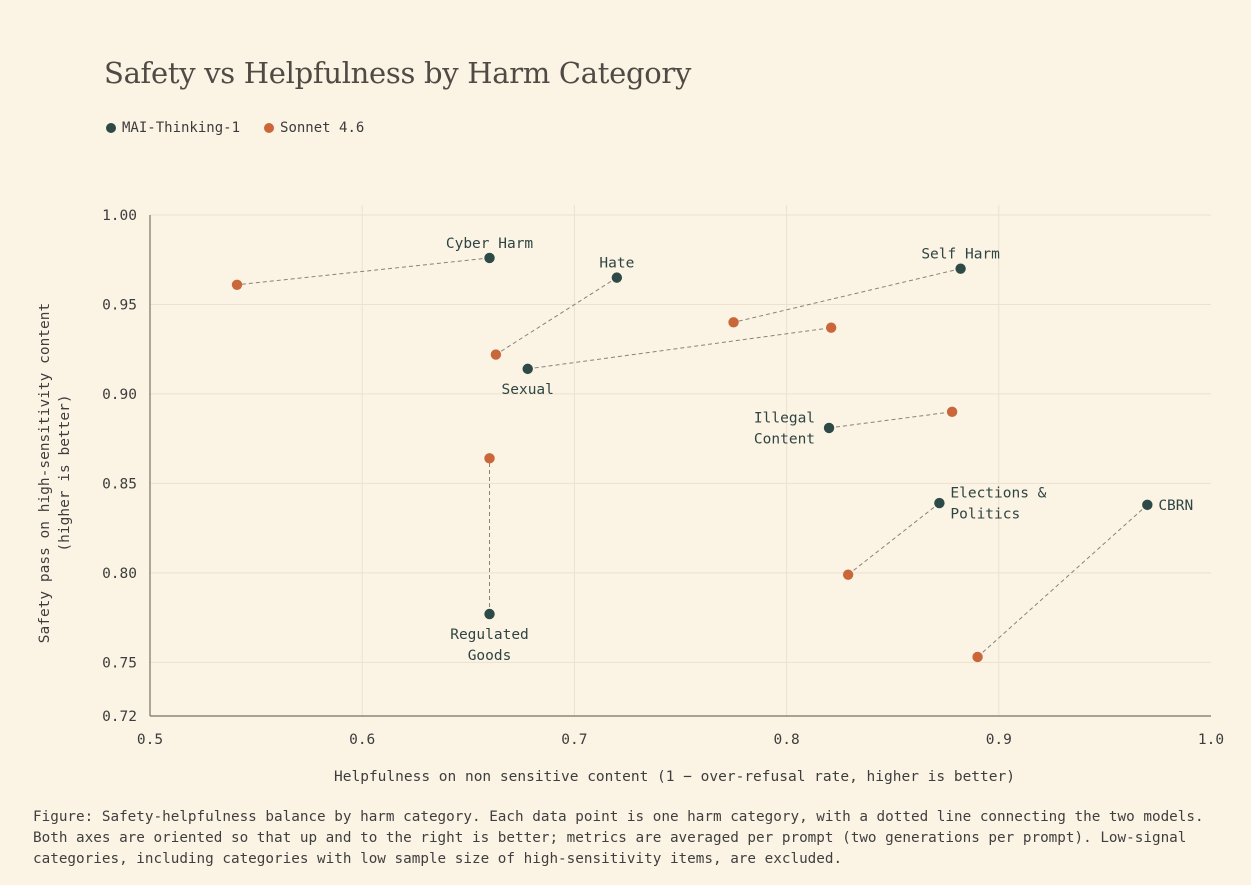  Describe the element at coordinates (65, 472) in the screenshot. I see `y-axis-title-line: (higher is better)` at that location.